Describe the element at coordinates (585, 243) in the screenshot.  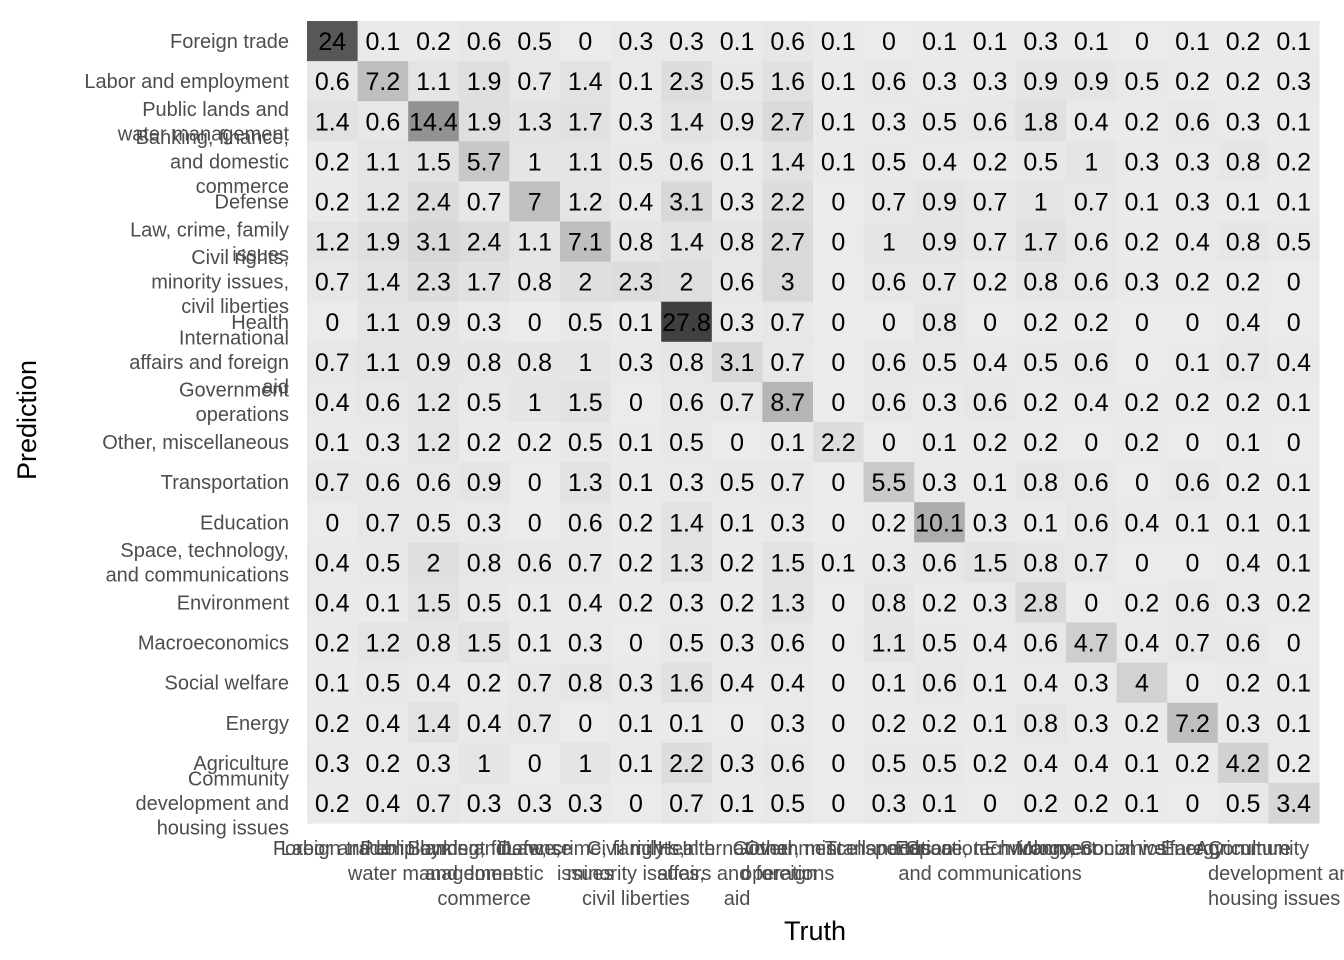
I see `cell-value-label: 7.1` at that location.